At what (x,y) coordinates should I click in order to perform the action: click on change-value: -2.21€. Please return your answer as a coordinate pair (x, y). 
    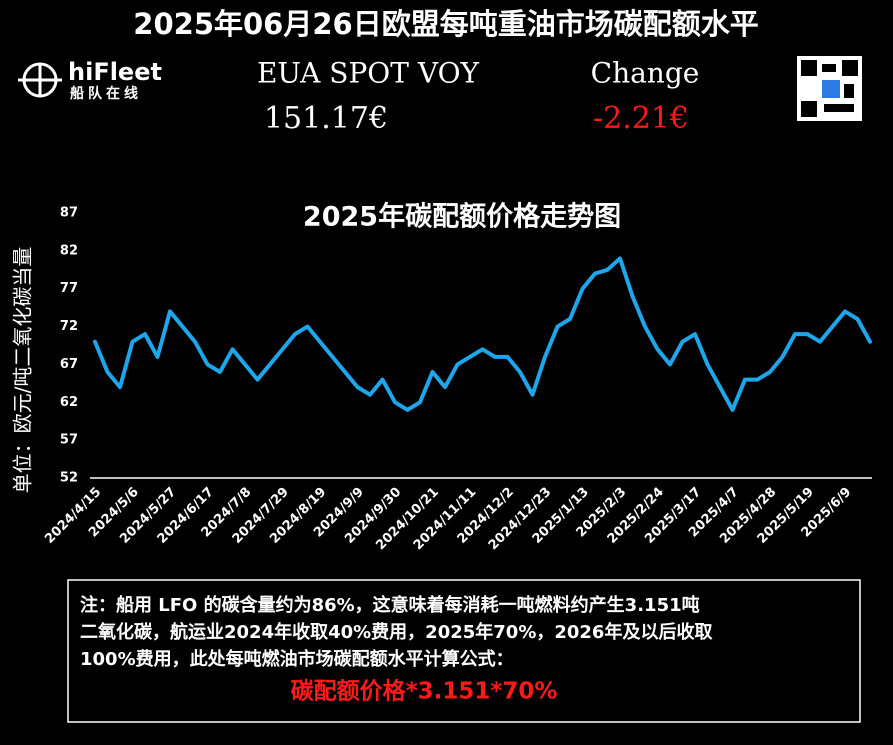
    Looking at the image, I should click on (641, 118).